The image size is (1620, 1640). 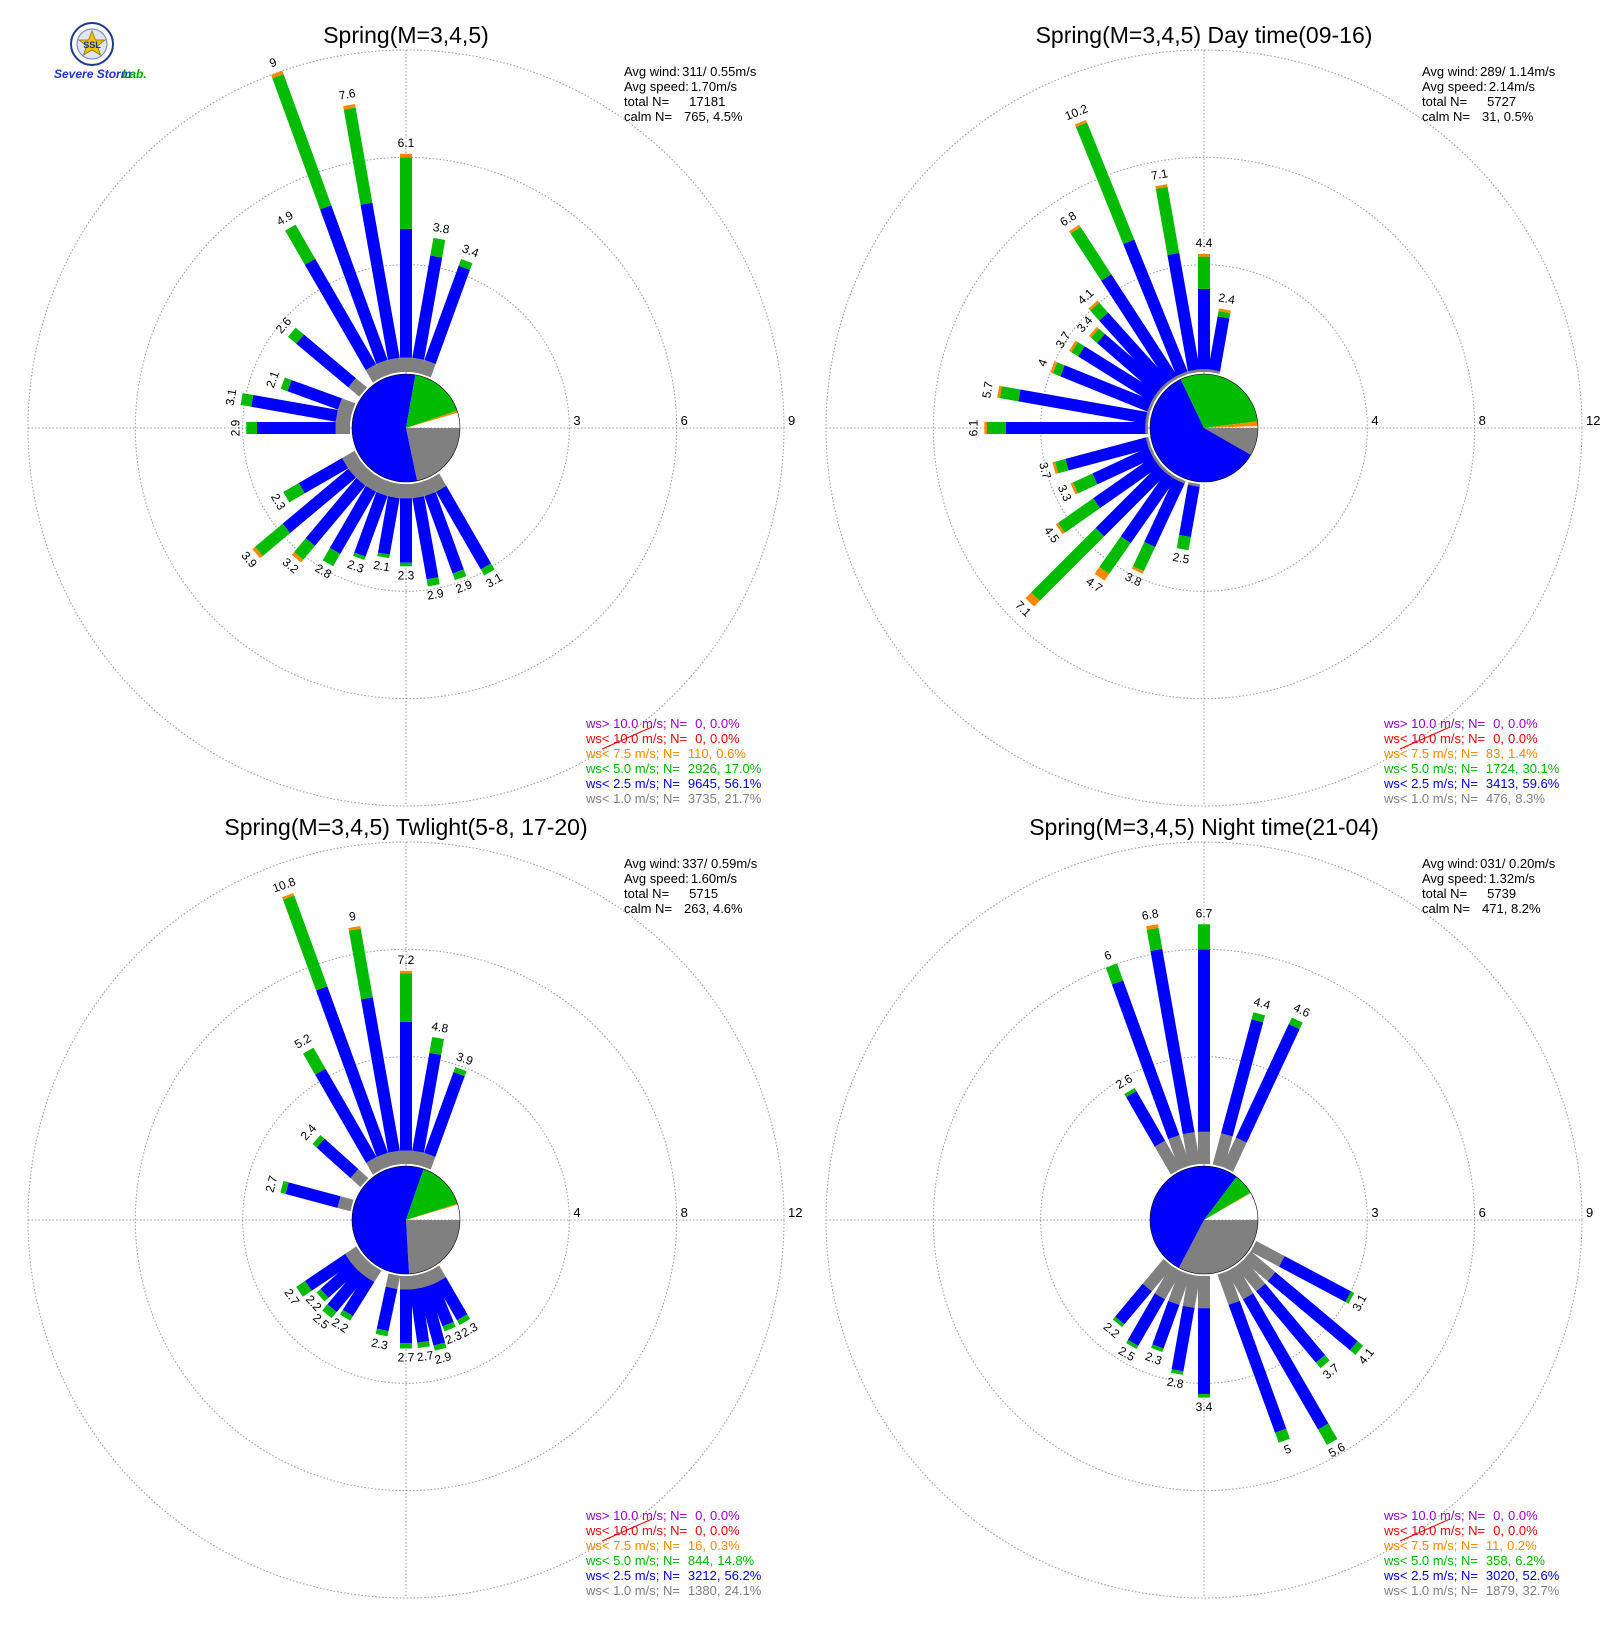 What do you see at coordinates (1450, 863) in the screenshot?
I see `stat-label: Avg wind:` at bounding box center [1450, 863].